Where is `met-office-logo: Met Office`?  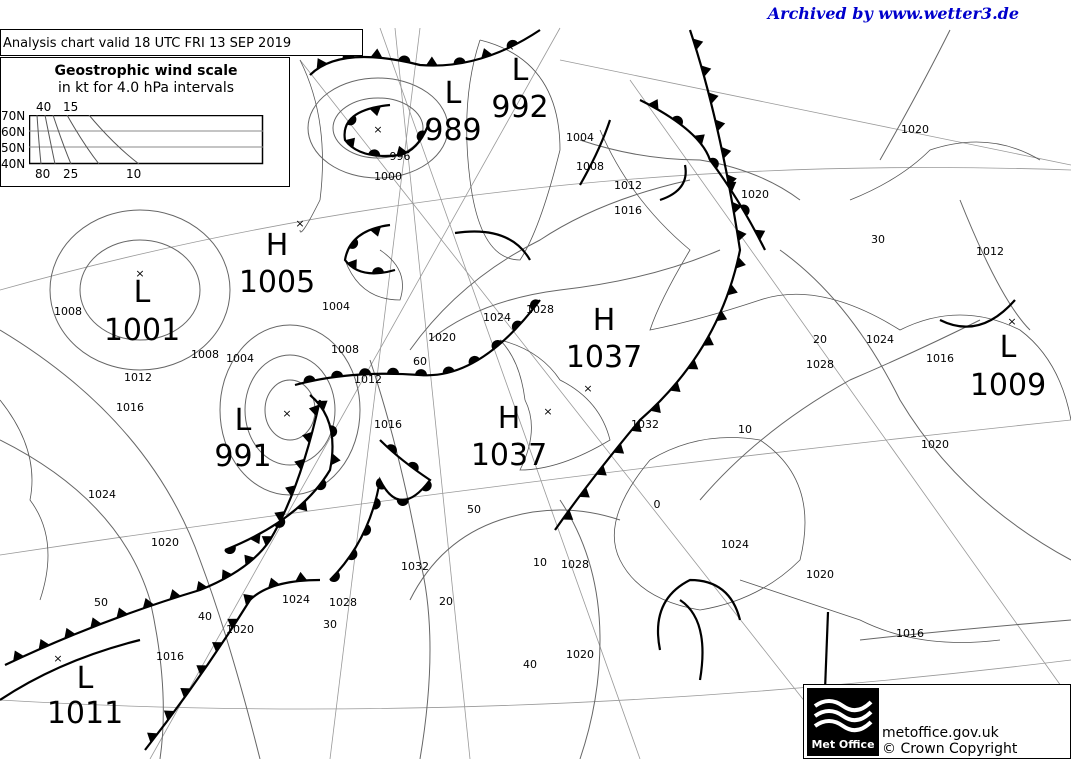
met-office-logo: Met Office is located at coordinates (843, 722).